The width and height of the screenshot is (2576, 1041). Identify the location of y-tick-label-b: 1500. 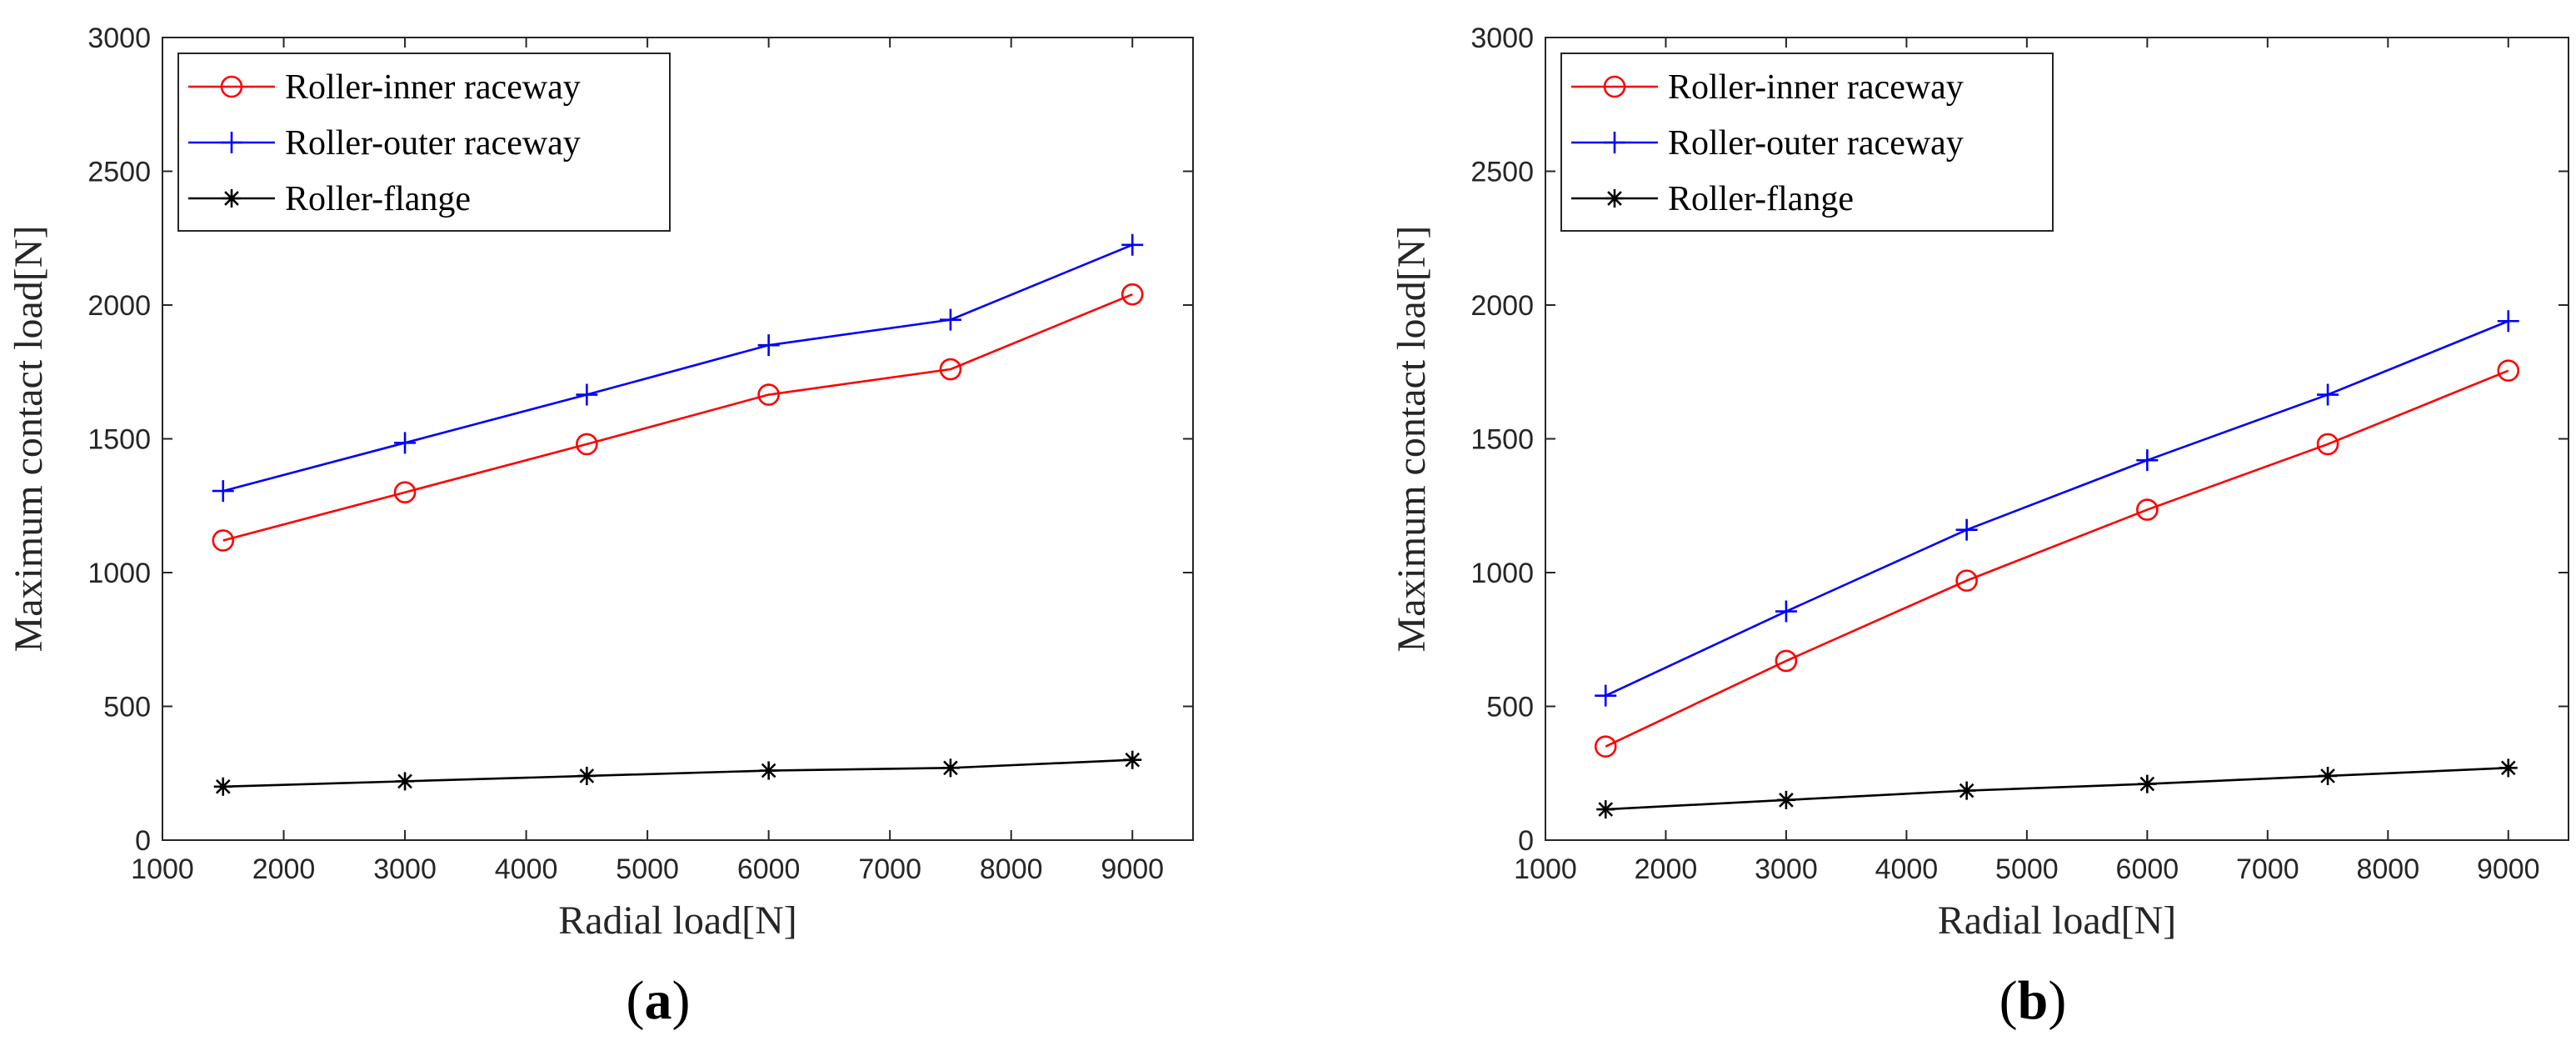
(1502, 440).